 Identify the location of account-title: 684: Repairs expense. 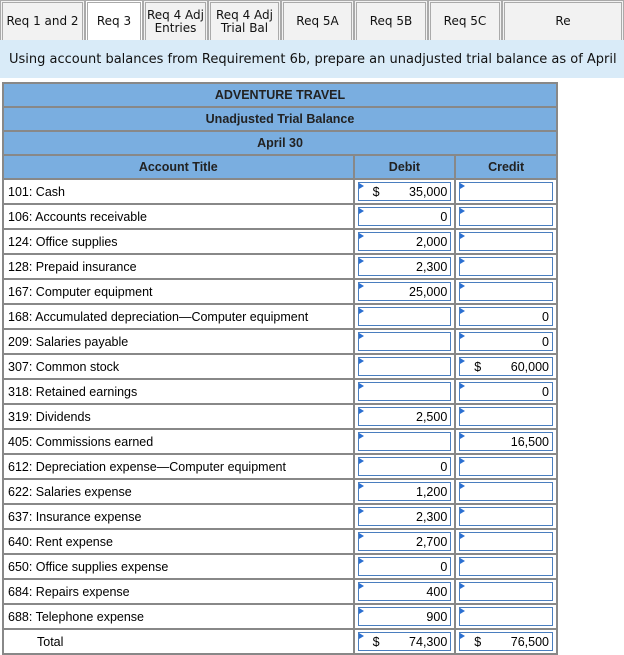
(178, 591).